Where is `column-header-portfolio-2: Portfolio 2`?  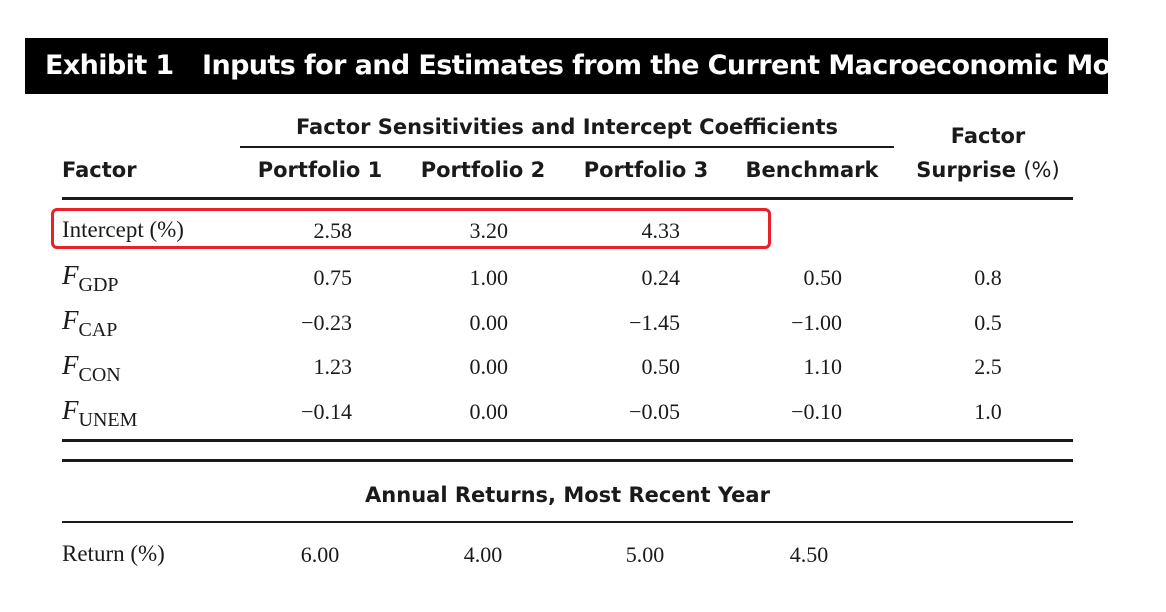
column-header-portfolio-2: Portfolio 2 is located at coordinates (483, 170).